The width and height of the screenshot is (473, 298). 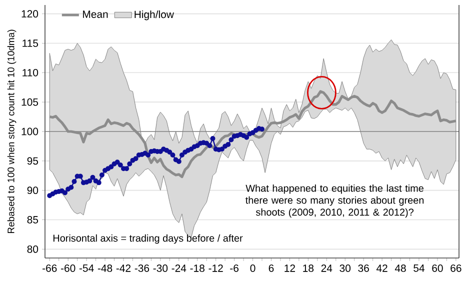 I want to click on x-tick-label: 42, so click(x=382, y=268).